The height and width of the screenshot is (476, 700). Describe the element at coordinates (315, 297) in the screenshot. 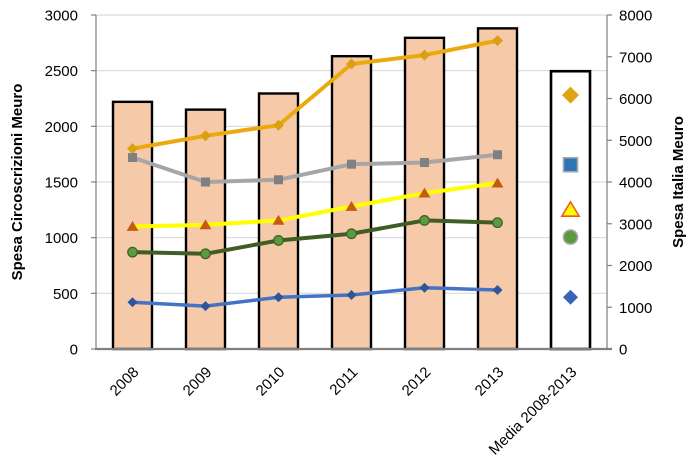

I see `line-blue-diamond` at that location.